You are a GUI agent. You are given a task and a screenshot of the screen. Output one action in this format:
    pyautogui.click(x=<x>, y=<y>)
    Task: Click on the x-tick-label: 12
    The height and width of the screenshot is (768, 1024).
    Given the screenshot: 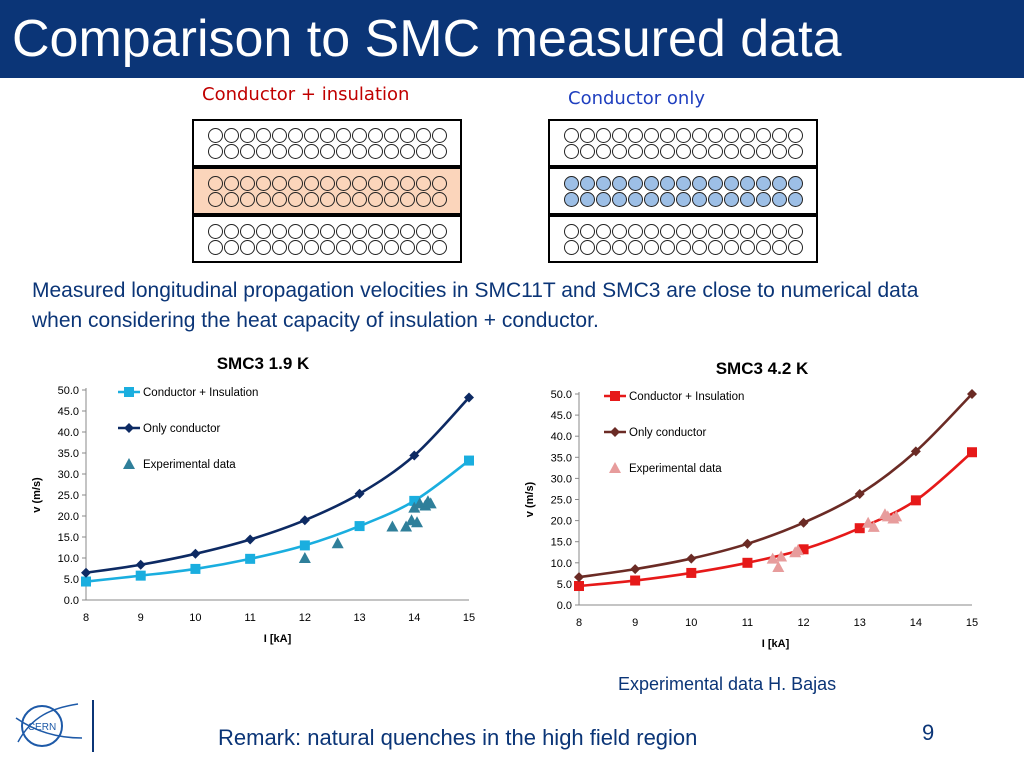 What is the action you would take?
    pyautogui.click(x=803, y=623)
    